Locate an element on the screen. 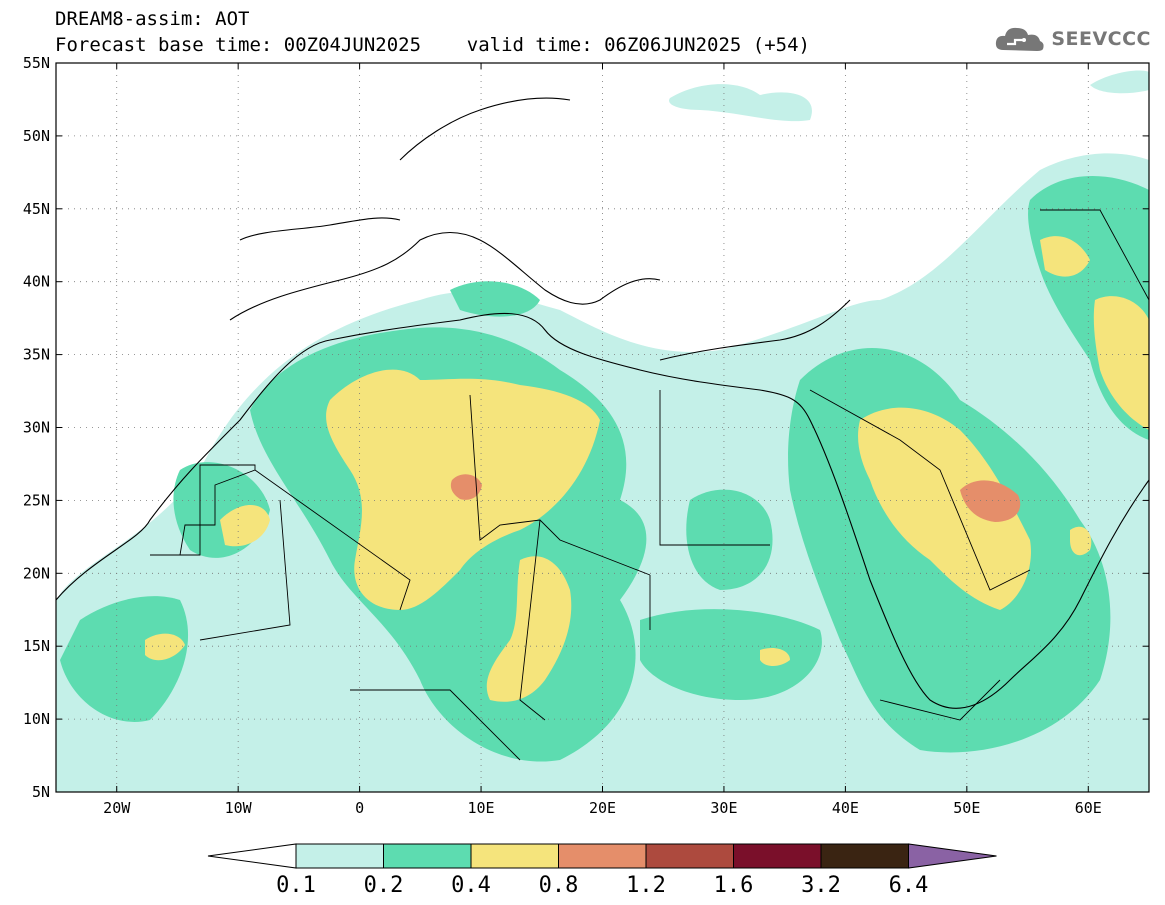 Image resolution: width=1165 pixels, height=905 pixels. lat-label: 35N is located at coordinates (36, 355).